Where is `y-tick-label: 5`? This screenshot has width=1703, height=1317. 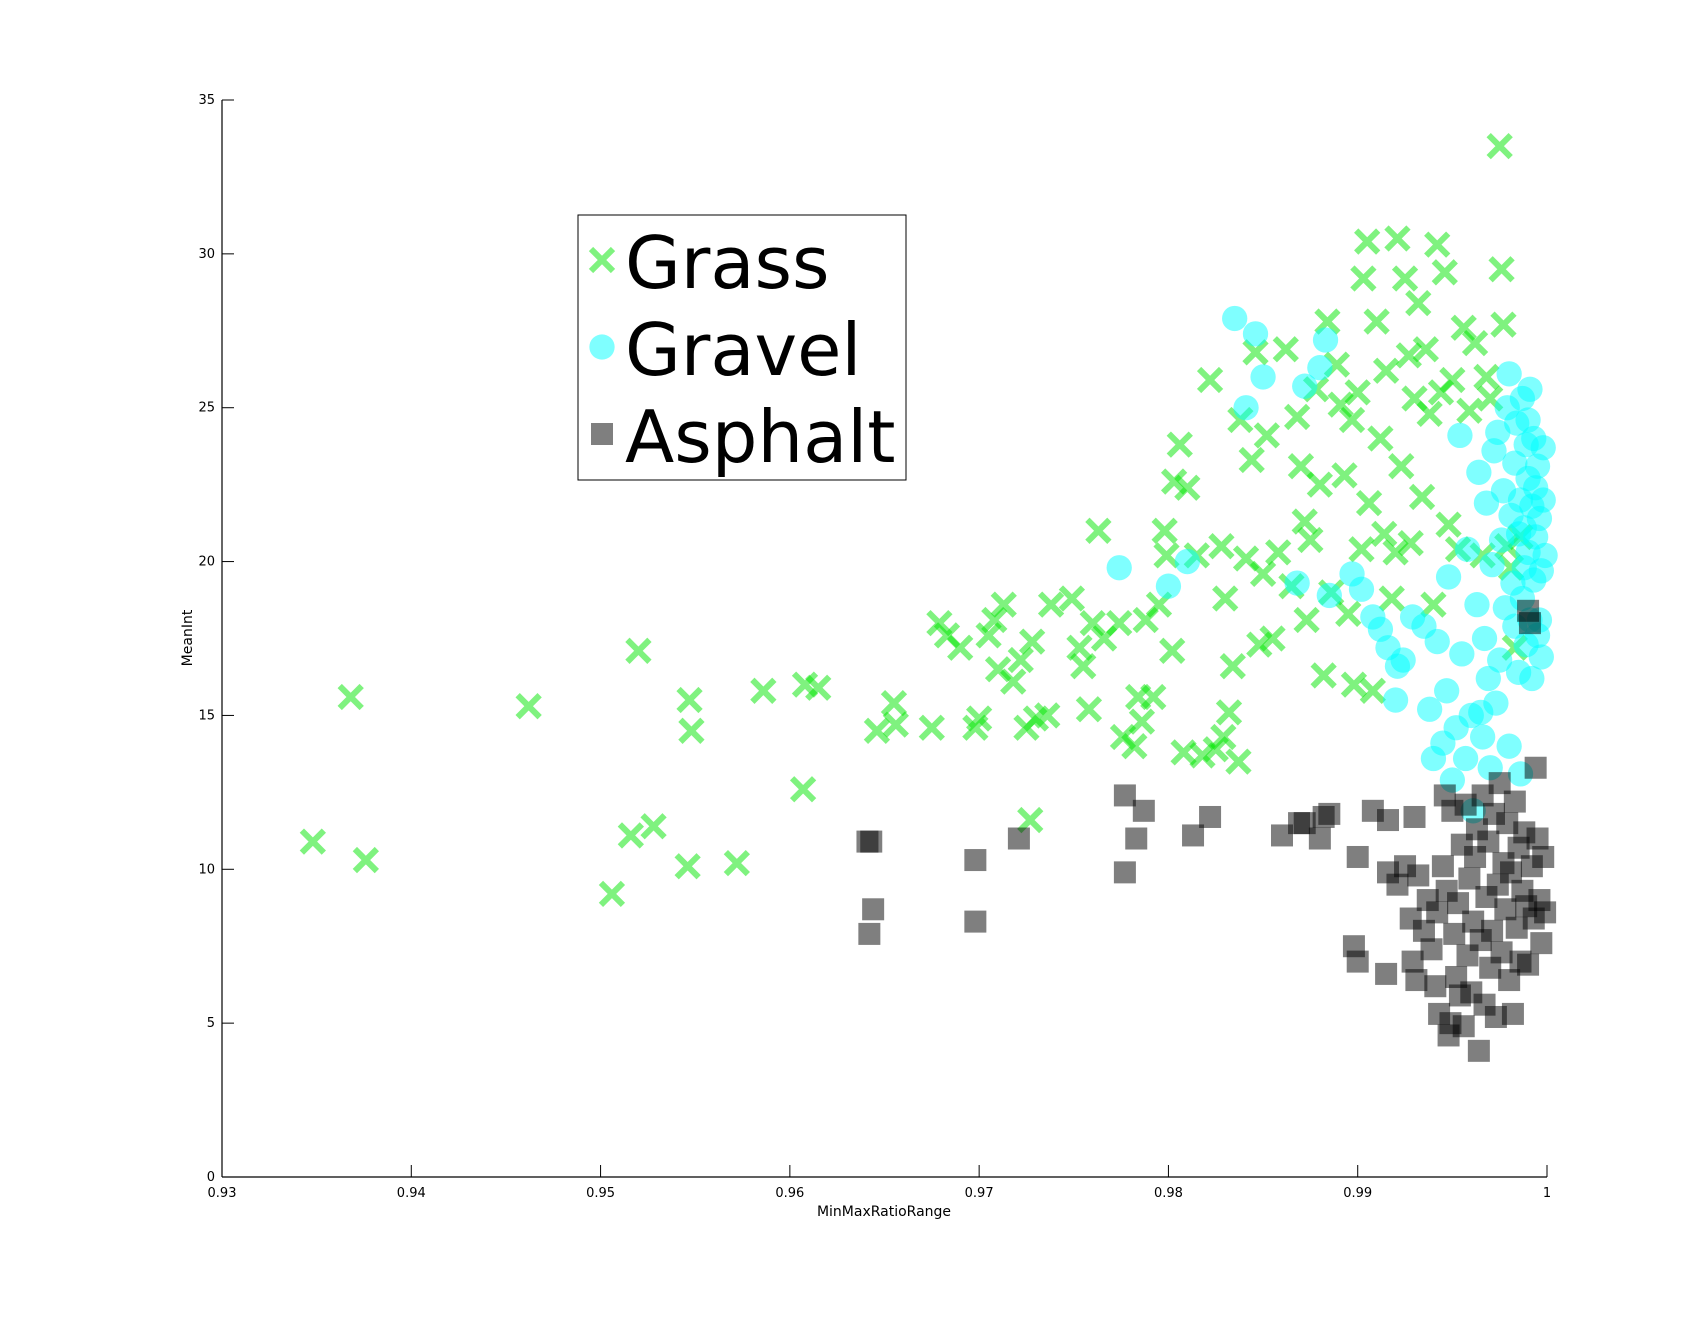 y-tick-label: 5 is located at coordinates (211, 1023).